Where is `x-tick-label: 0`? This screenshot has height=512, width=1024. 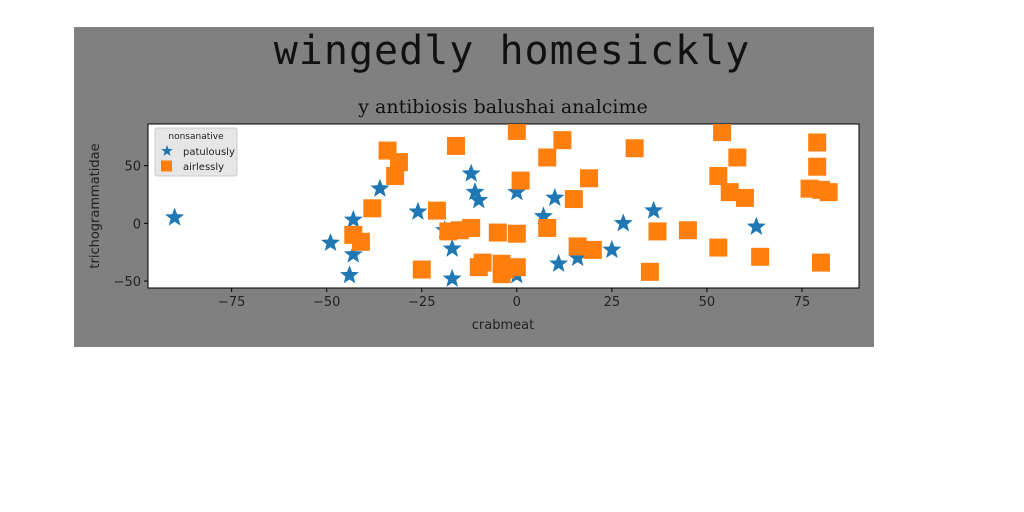 x-tick-label: 0 is located at coordinates (517, 302).